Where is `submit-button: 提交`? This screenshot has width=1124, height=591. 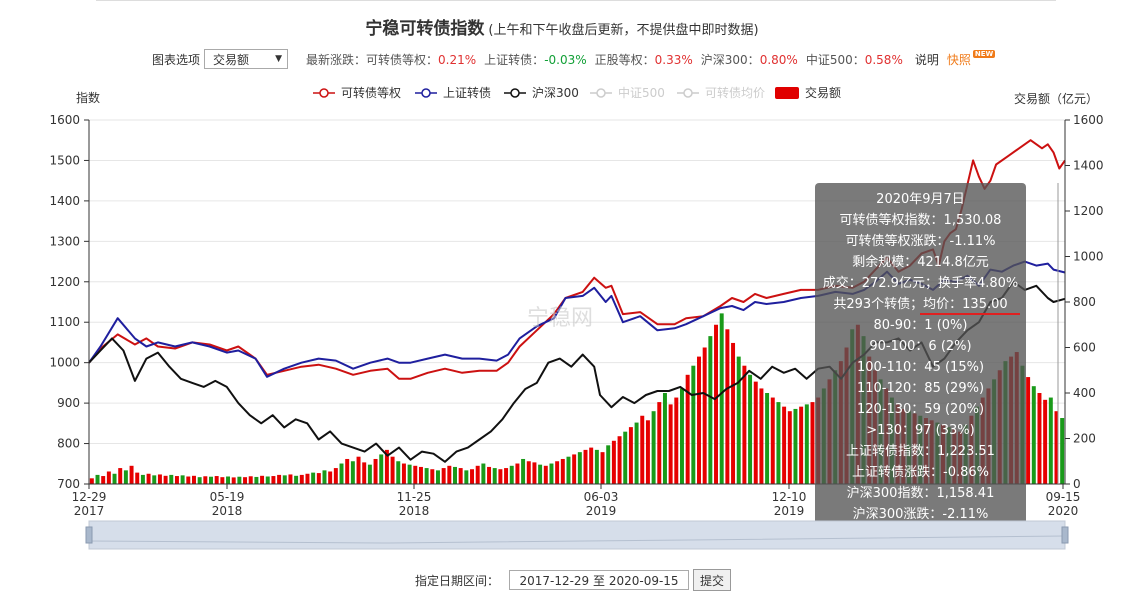 submit-button: 提交 is located at coordinates (712, 580).